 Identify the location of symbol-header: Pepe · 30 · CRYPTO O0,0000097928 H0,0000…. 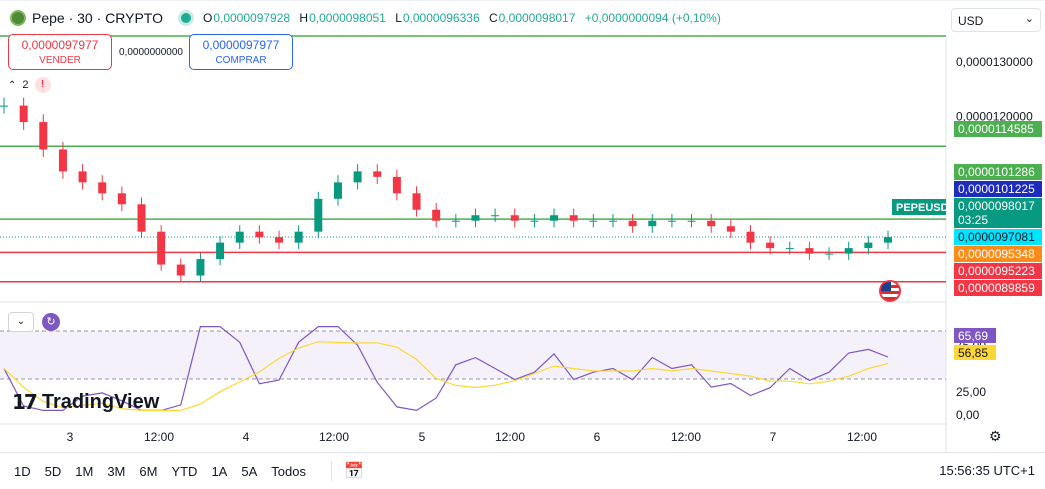
(470, 18).